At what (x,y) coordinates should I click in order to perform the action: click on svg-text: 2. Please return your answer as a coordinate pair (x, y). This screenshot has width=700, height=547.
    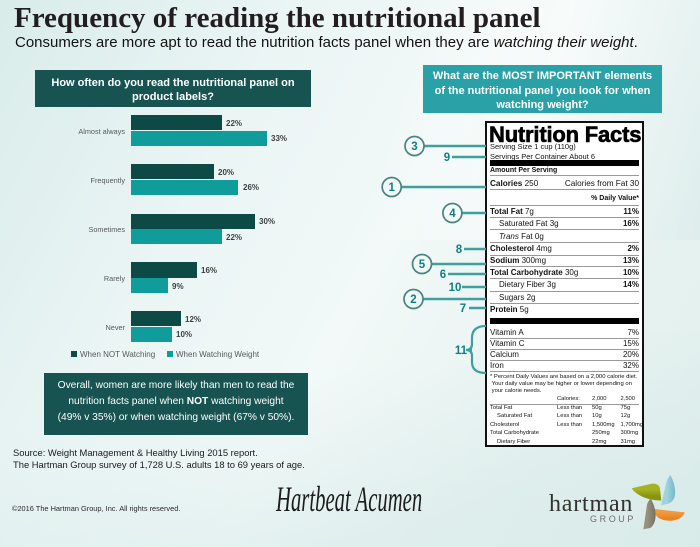
    Looking at the image, I should click on (413, 300).